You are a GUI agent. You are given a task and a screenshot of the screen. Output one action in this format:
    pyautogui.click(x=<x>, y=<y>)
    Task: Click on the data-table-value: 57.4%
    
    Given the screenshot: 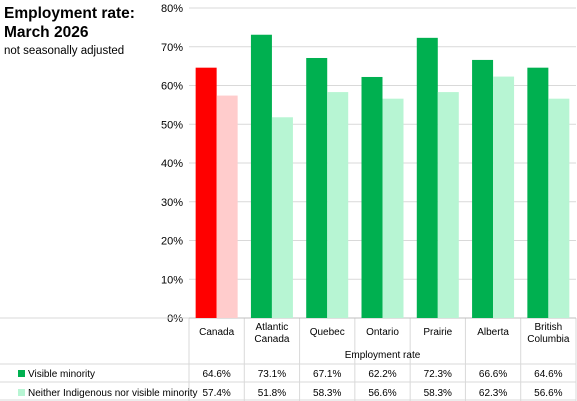 What is the action you would take?
    pyautogui.click(x=216, y=393)
    